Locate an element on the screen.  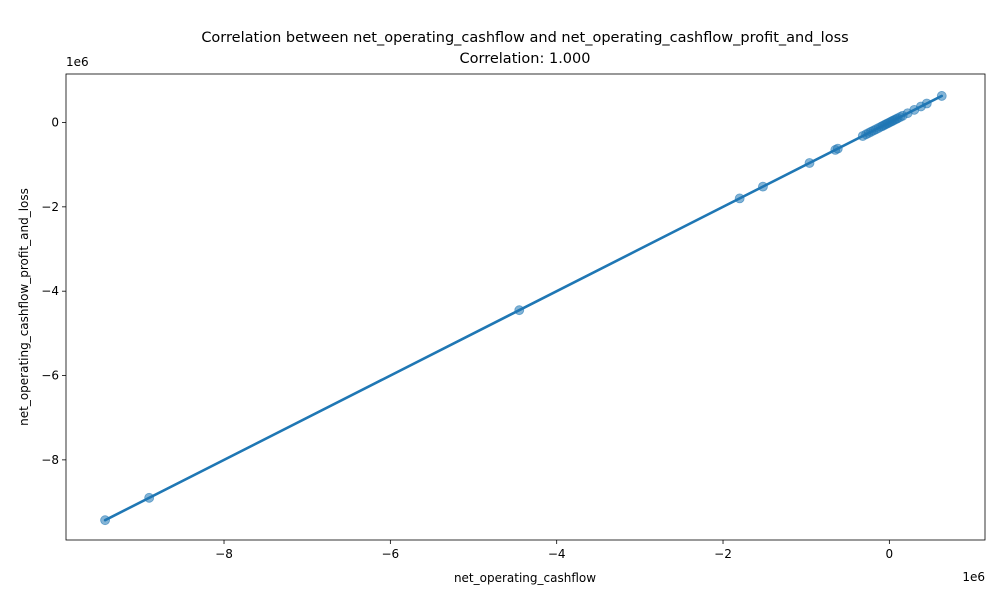
y-axis-ticks: −8 −6 −4 −2 0 is located at coordinates (53, 291).